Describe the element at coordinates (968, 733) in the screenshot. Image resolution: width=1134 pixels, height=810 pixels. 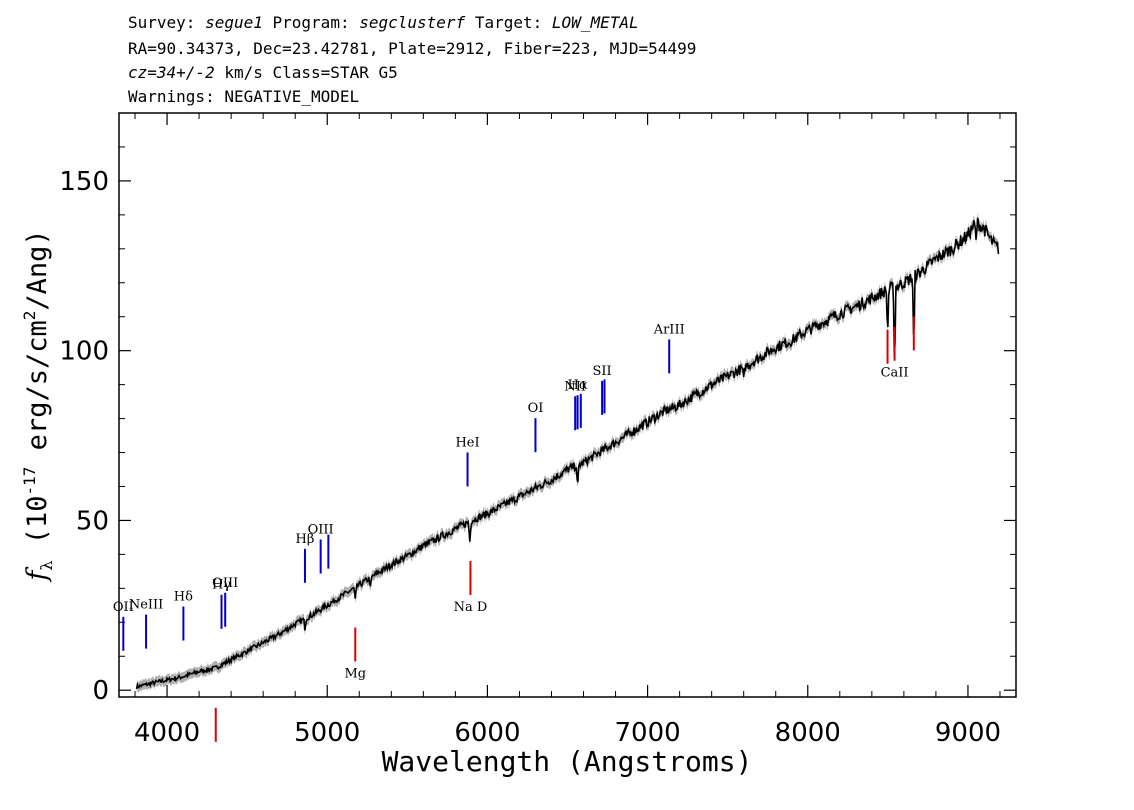
I see `x-tick-label: 9000` at that location.